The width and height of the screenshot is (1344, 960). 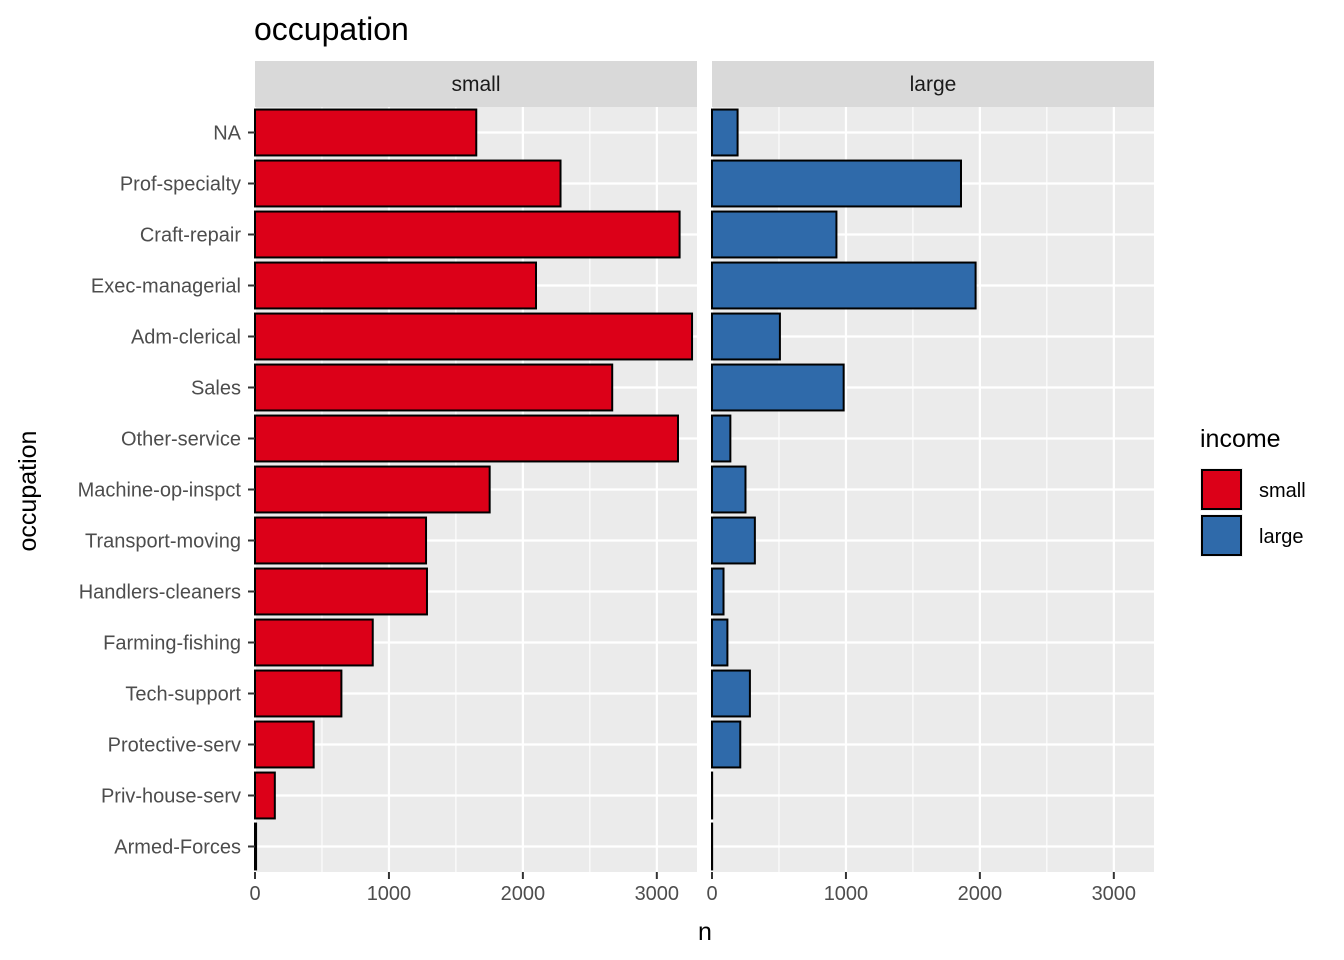 What do you see at coordinates (733, 540) in the screenshot?
I see `bar-large-Transport-moving` at bounding box center [733, 540].